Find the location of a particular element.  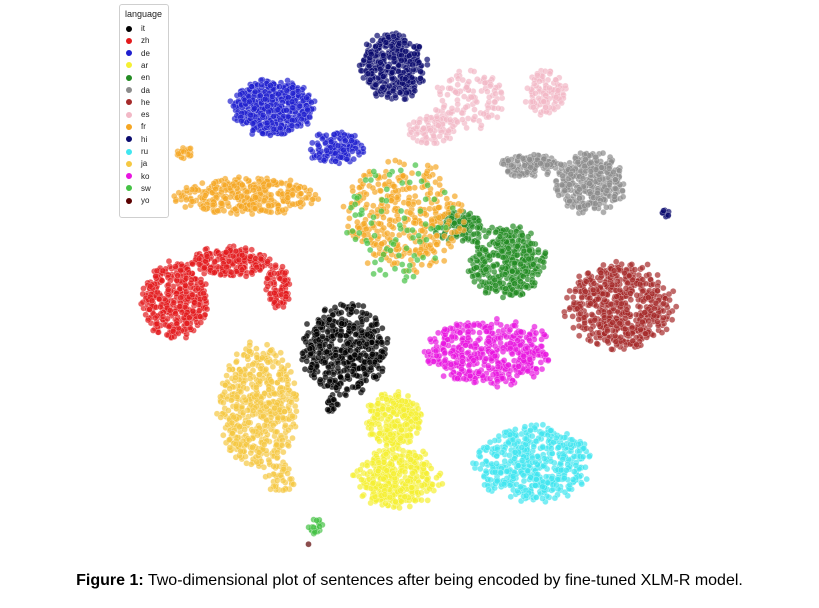

series-he is located at coordinates (620, 305).